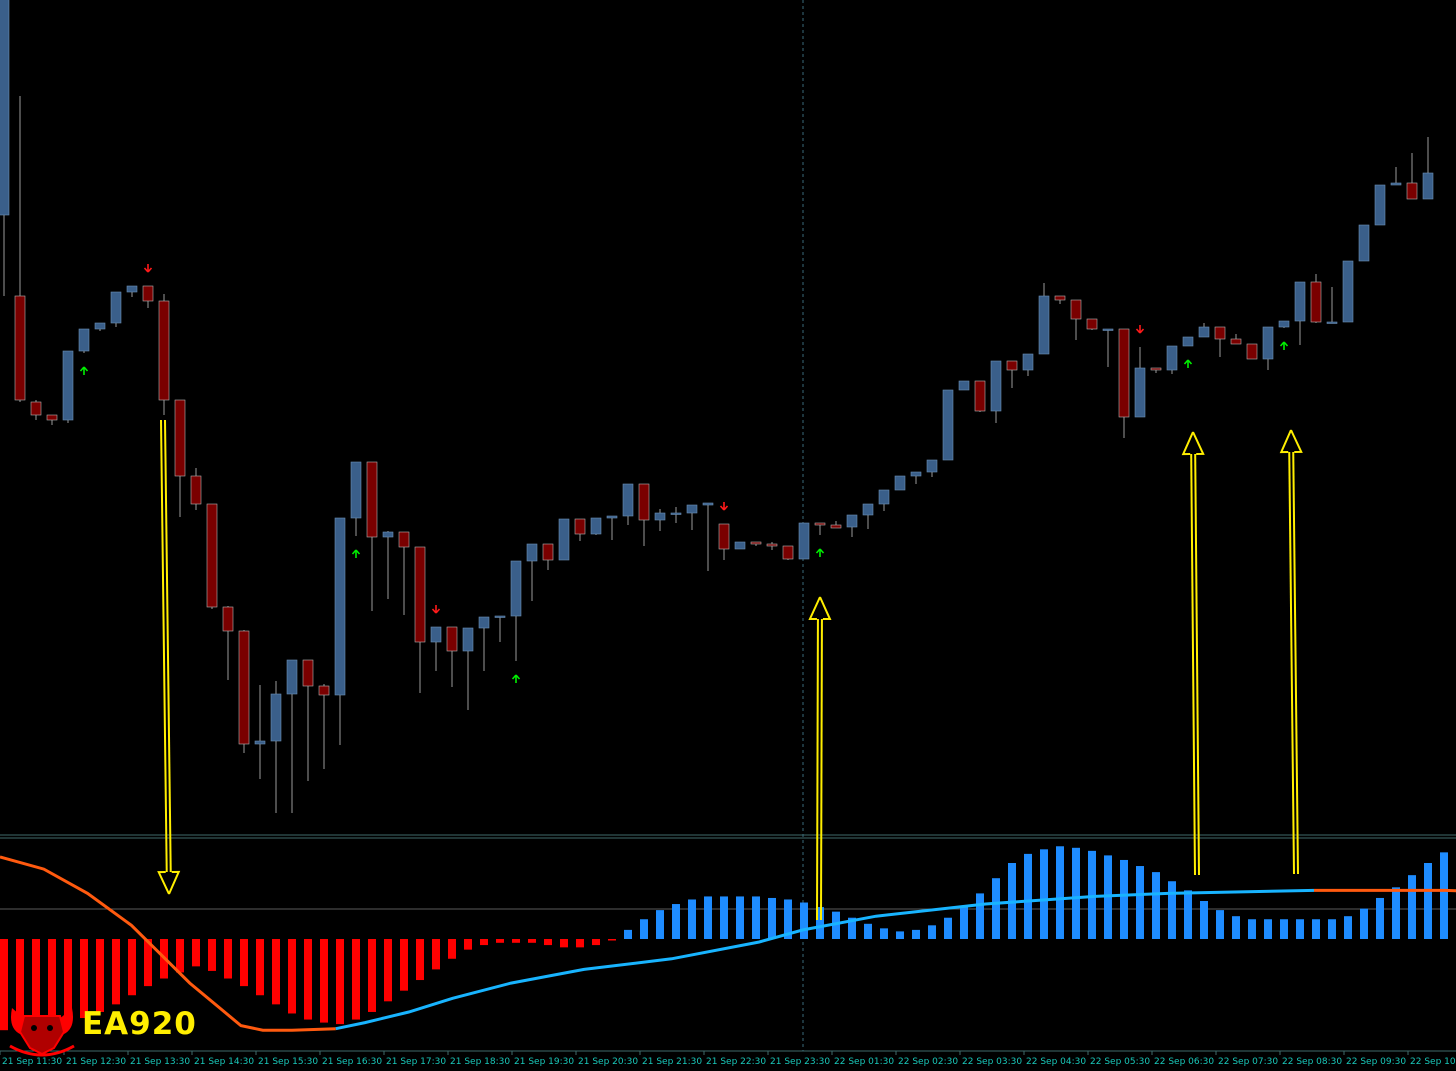 This screenshot has height=1071, width=1456. Describe the element at coordinates (32, 1062) in the screenshot. I see `time-axis-label: 21 Sep 11:30` at that location.